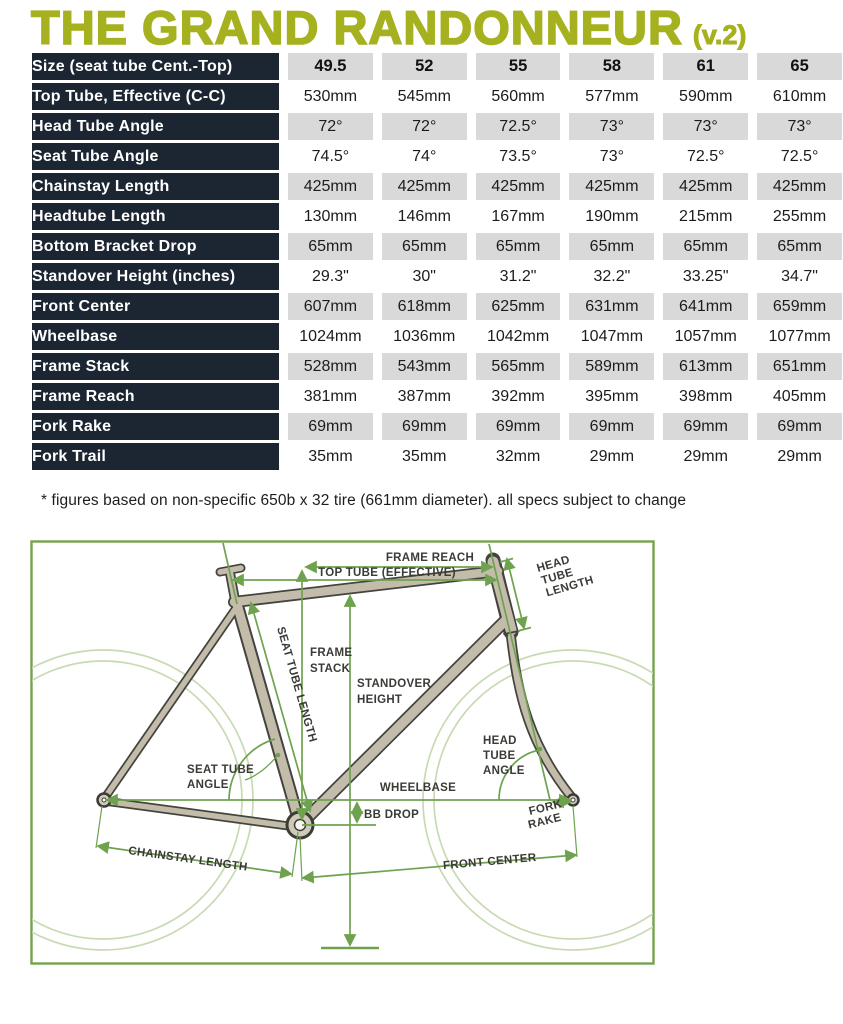 Image resolution: width=843 pixels, height=1024 pixels. I want to click on row-label: Headtube Length, so click(155, 216).